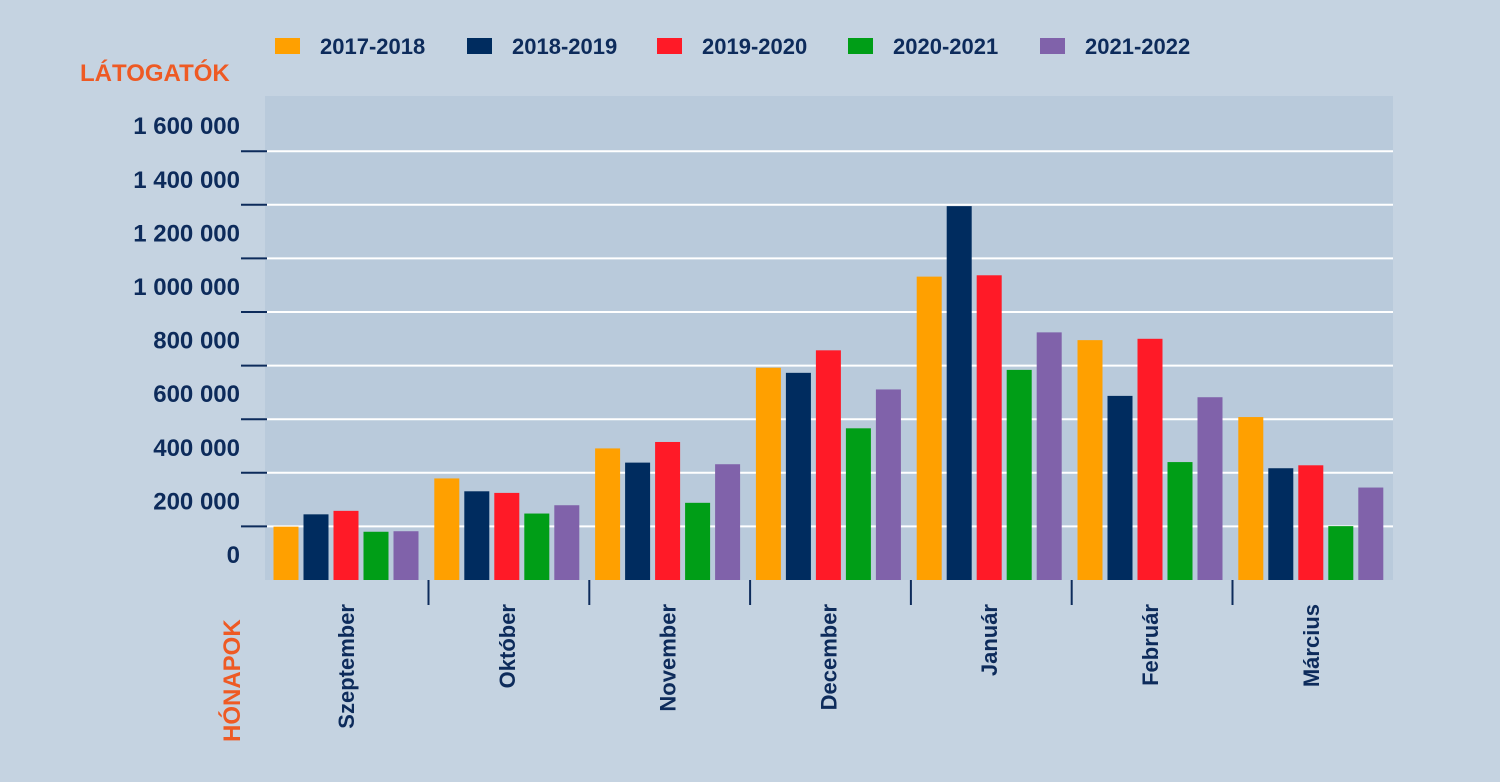  I want to click on y-tick-label: 1 400 000, so click(186, 180).